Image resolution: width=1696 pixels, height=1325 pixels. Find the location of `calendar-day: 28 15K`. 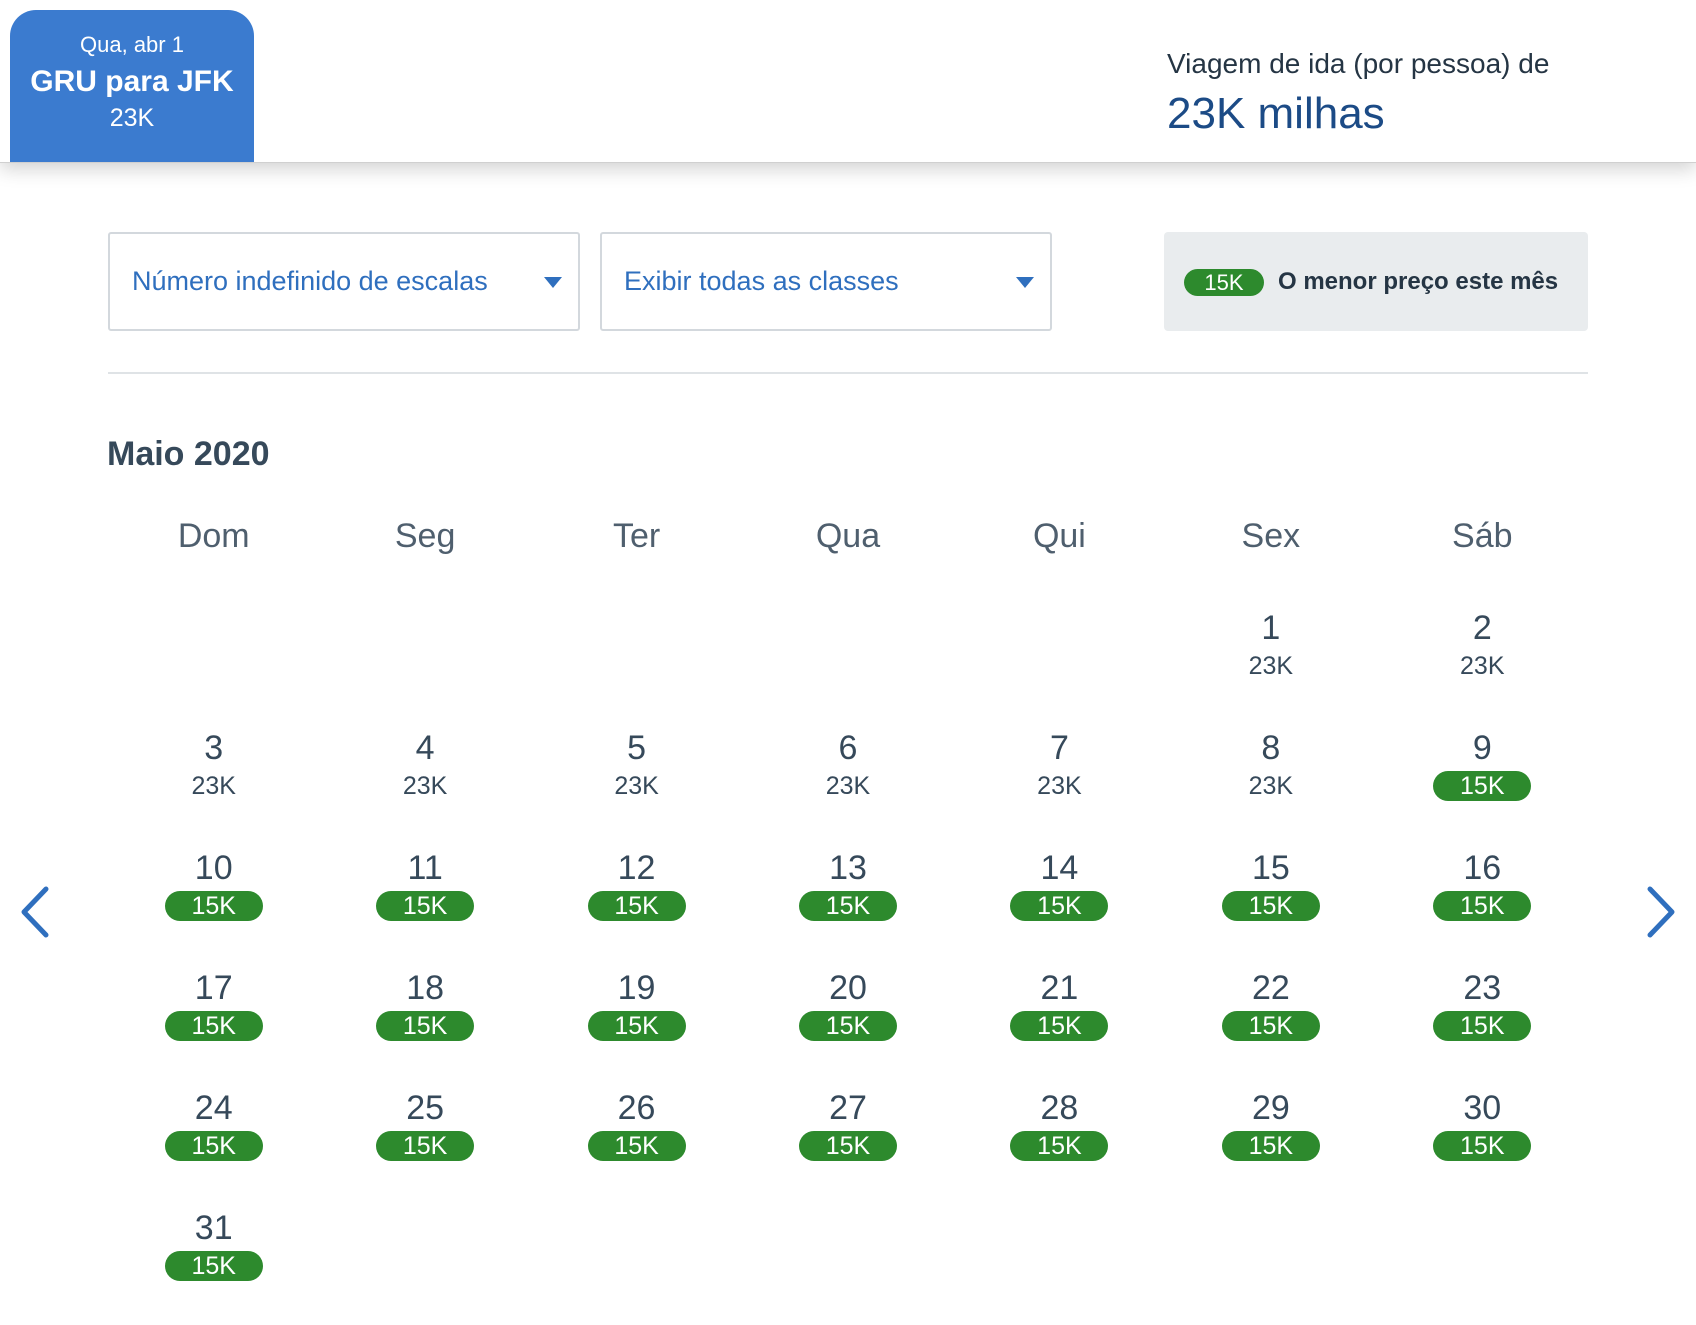

calendar-day: 28 15K is located at coordinates (1059, 1145).